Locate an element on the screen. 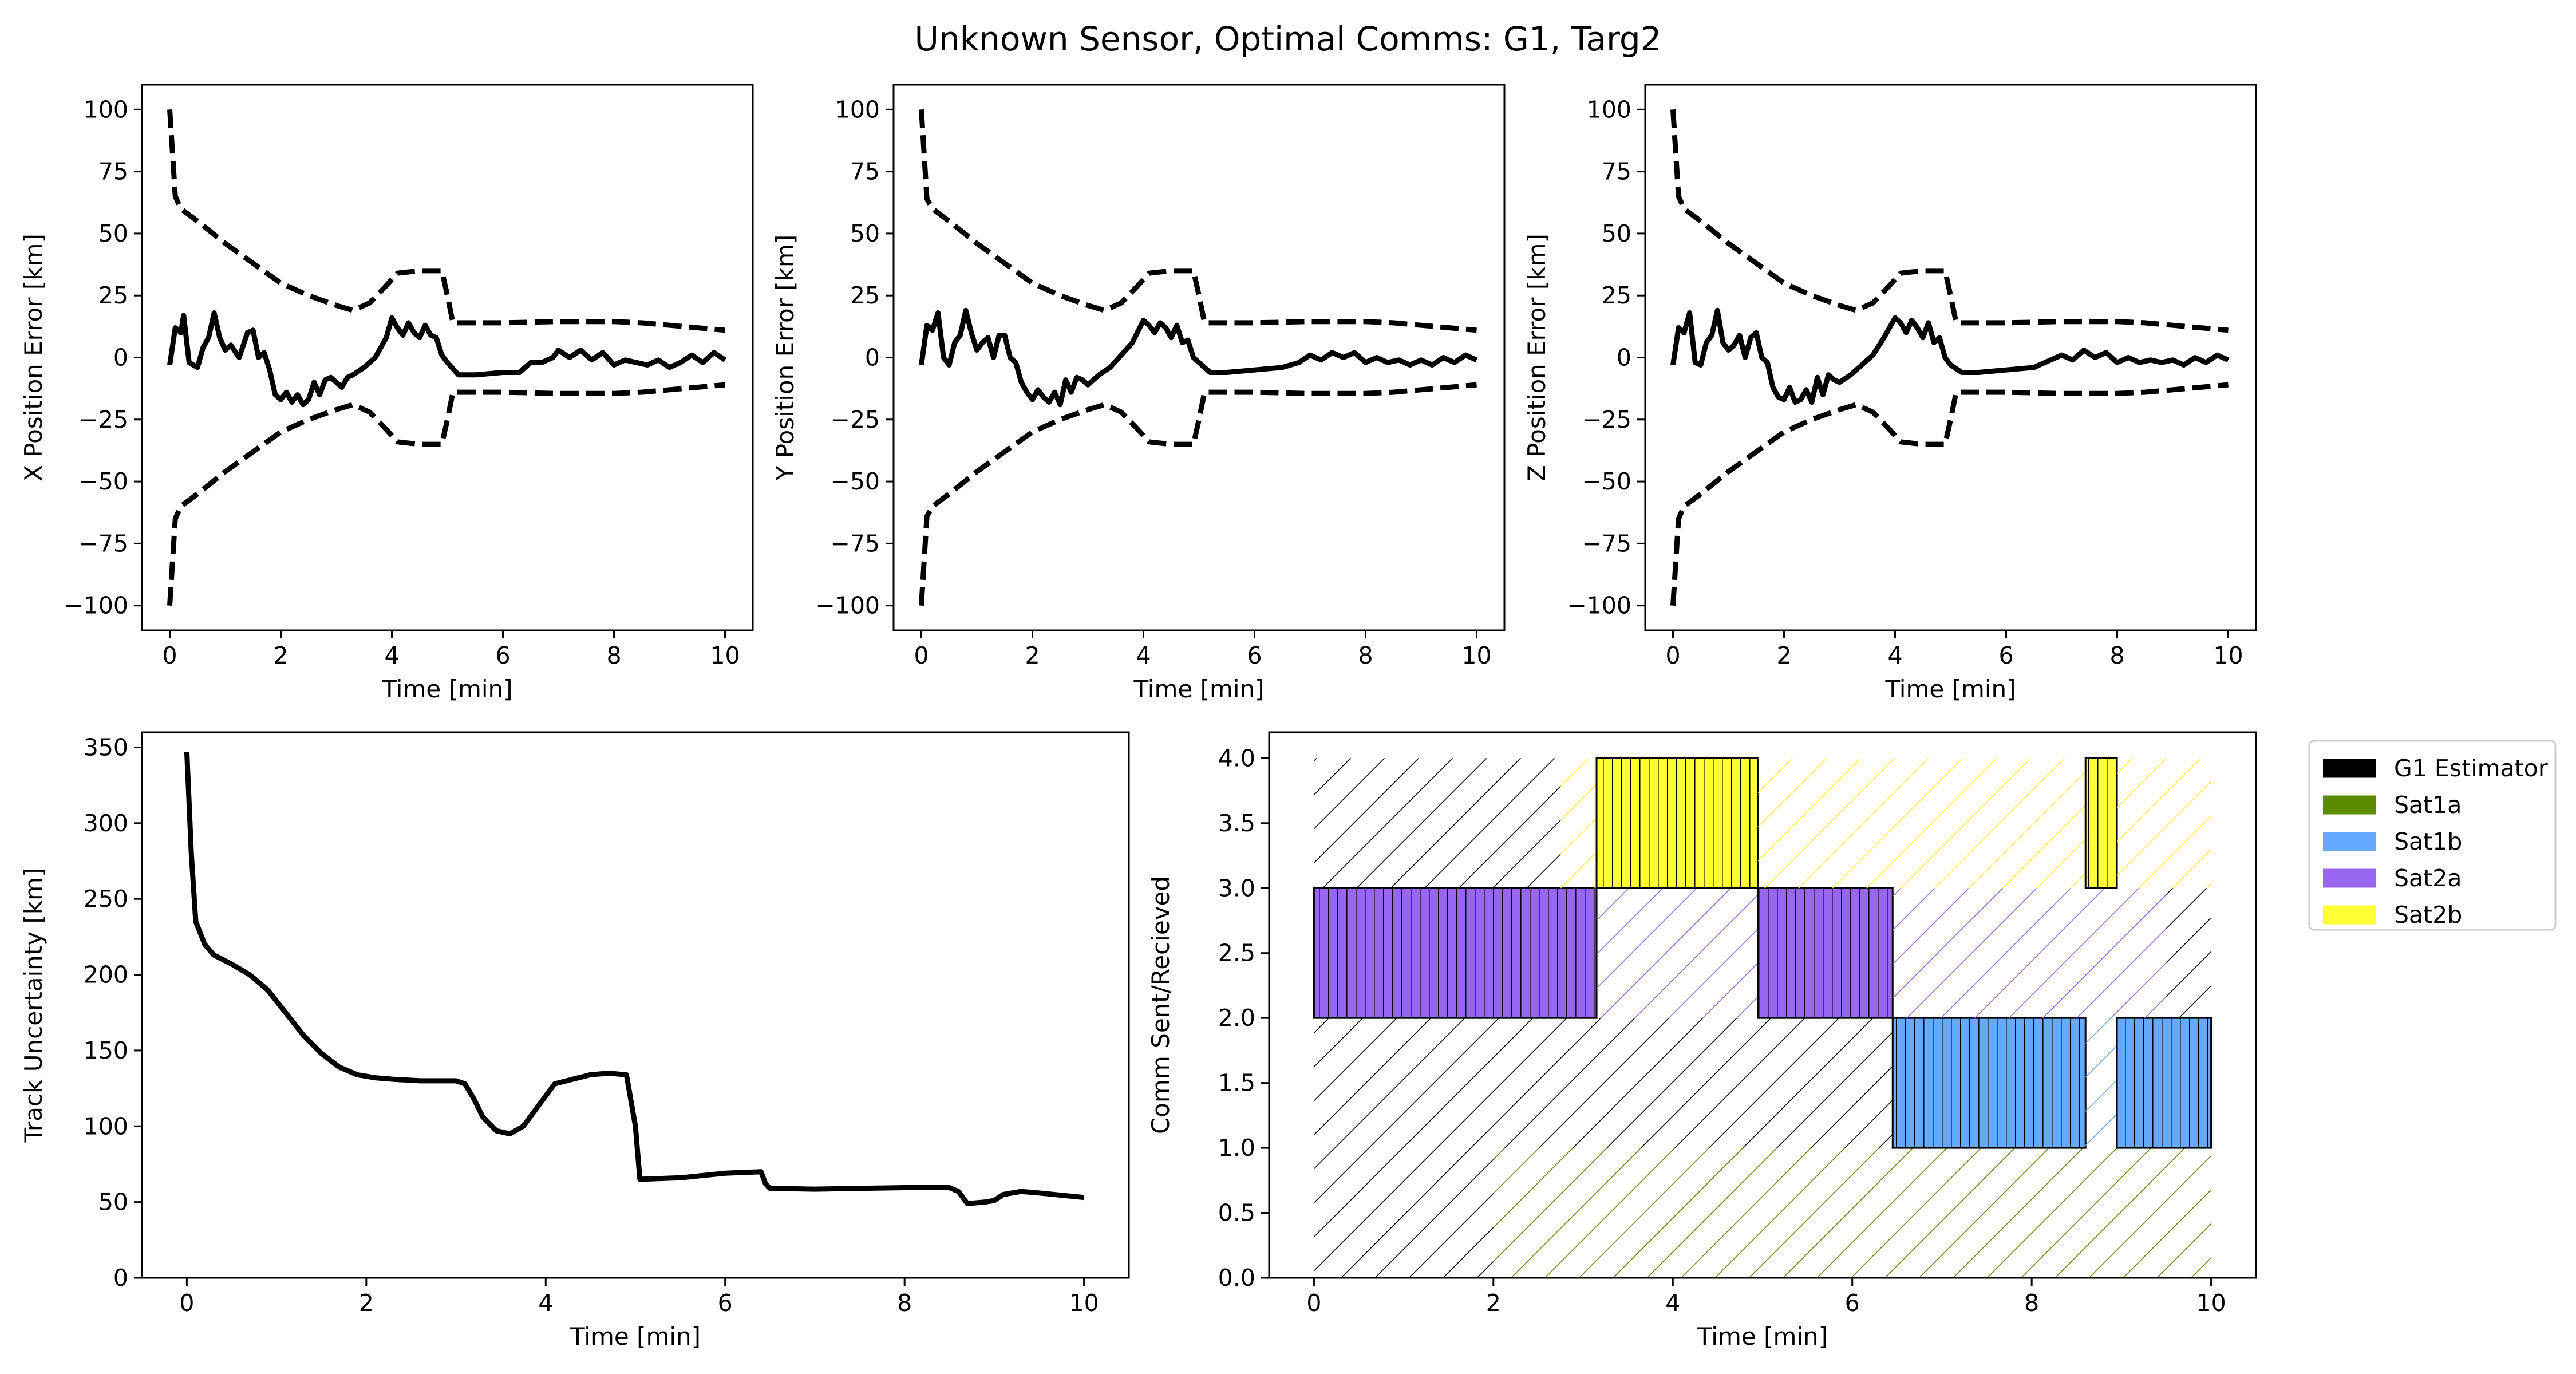  z-error-y-tick-label: 0 is located at coordinates (1624, 358).